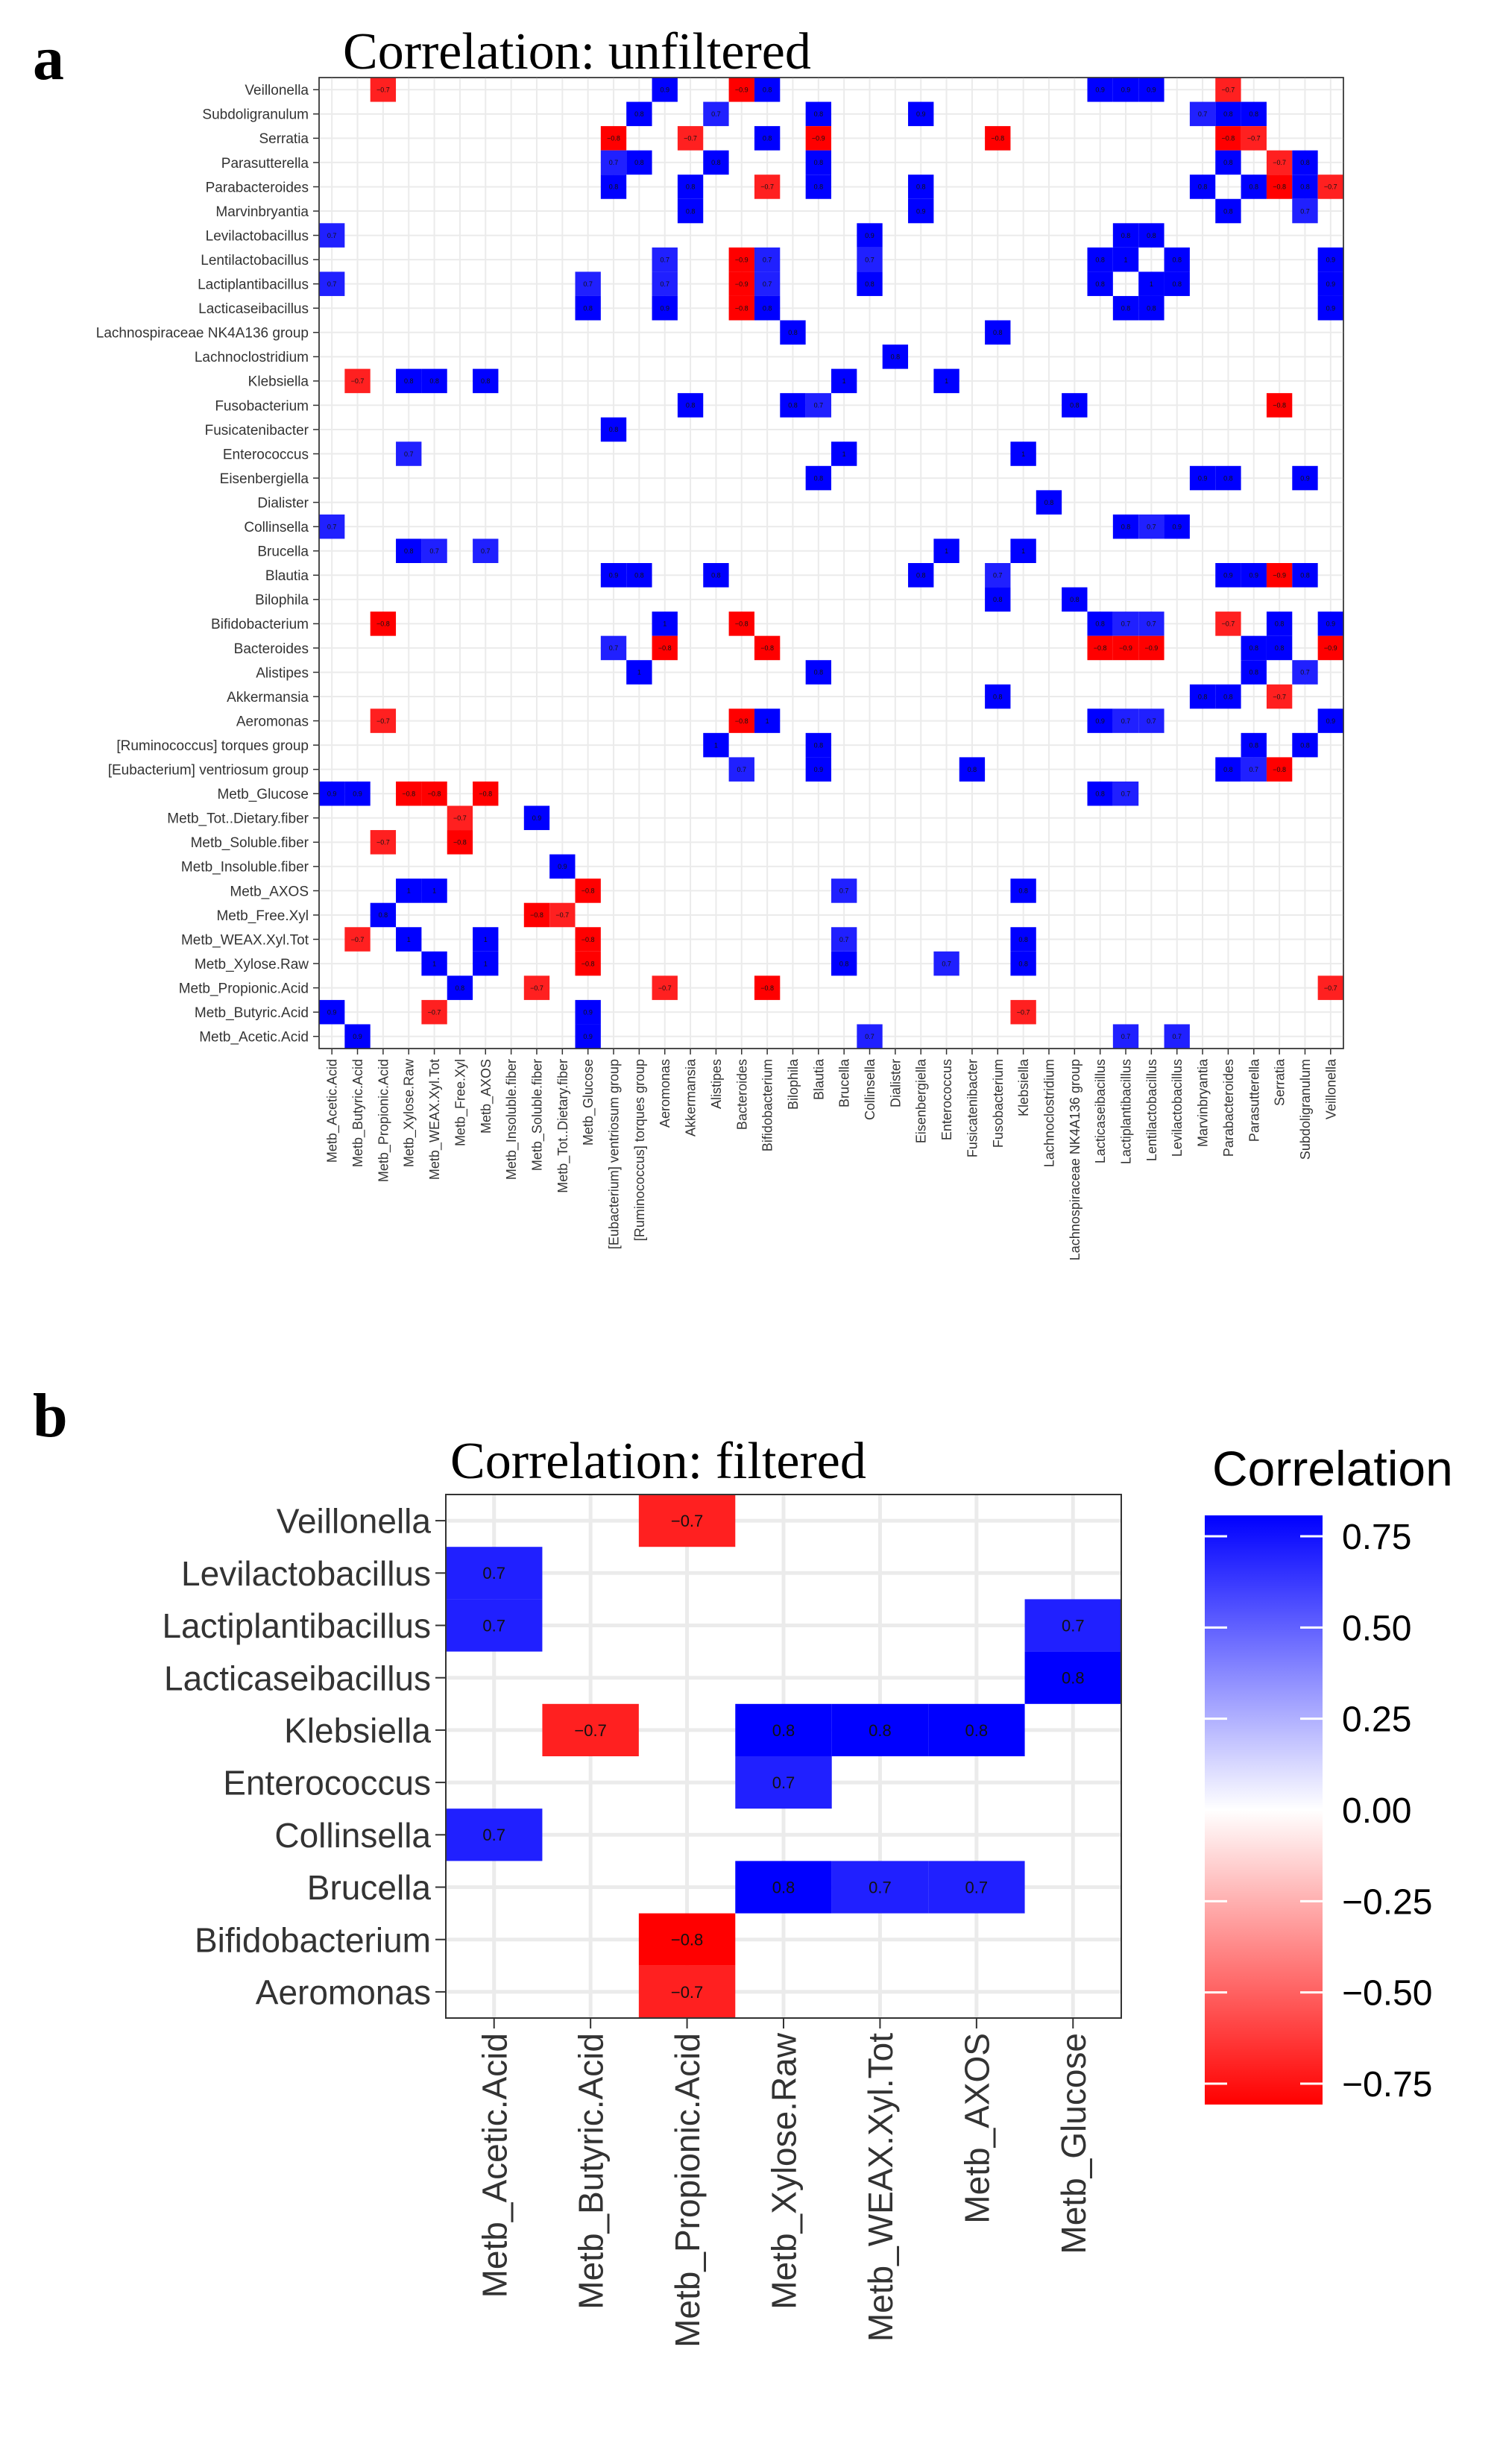  What do you see at coordinates (264, 479) in the screenshot?
I see `heatmap-a-ylabel-eisenbergiella: Eisenbergiella` at bounding box center [264, 479].